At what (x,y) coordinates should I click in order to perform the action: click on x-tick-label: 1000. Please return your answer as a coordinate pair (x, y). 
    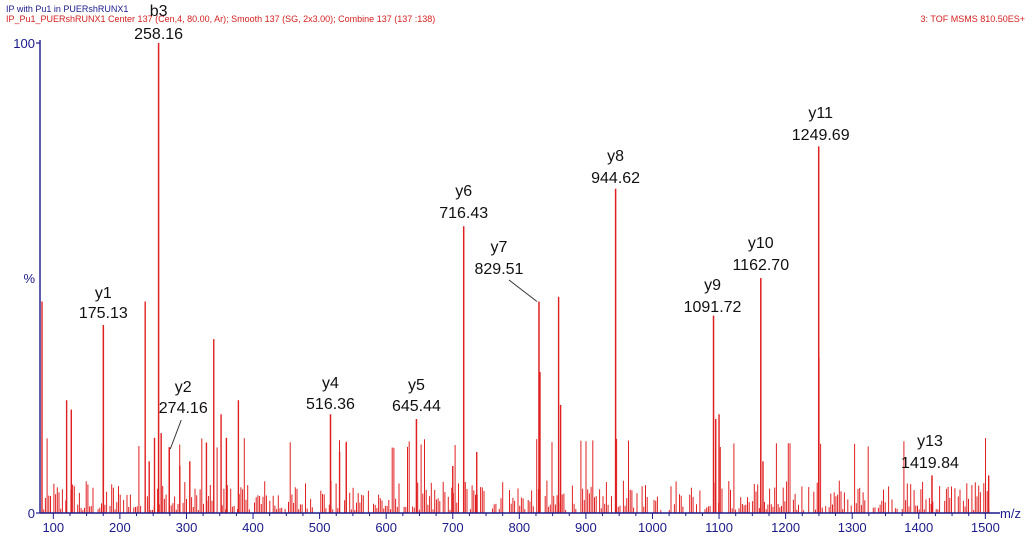
    Looking at the image, I should click on (652, 527).